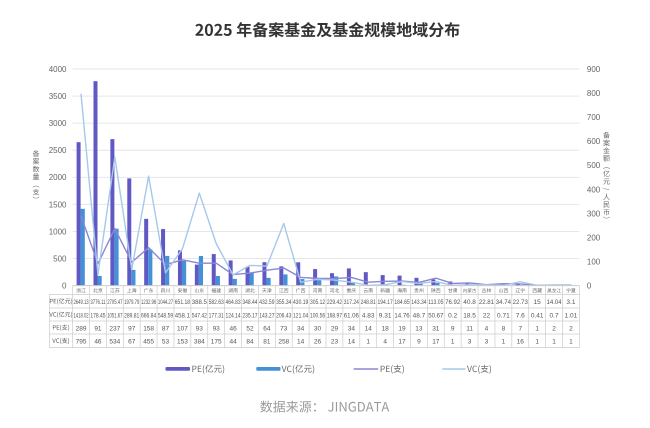 Image resolution: width=650 pixels, height=428 pixels. Describe the element at coordinates (148, 328) in the screenshot. I see `svg-text: 158` at that location.